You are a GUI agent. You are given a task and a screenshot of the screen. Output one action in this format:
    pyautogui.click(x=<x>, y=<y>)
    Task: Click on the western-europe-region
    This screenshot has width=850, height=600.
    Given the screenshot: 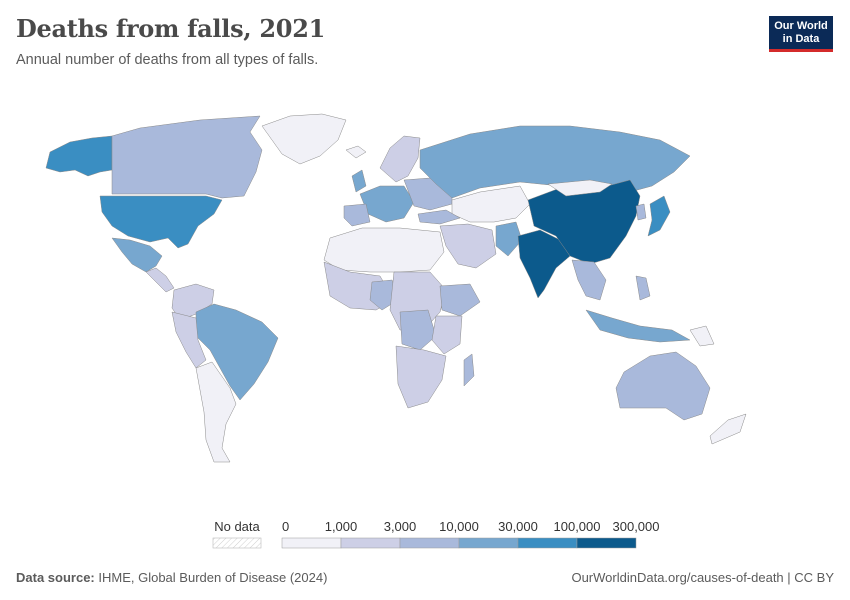 What is the action you would take?
    pyautogui.click(x=387, y=204)
    